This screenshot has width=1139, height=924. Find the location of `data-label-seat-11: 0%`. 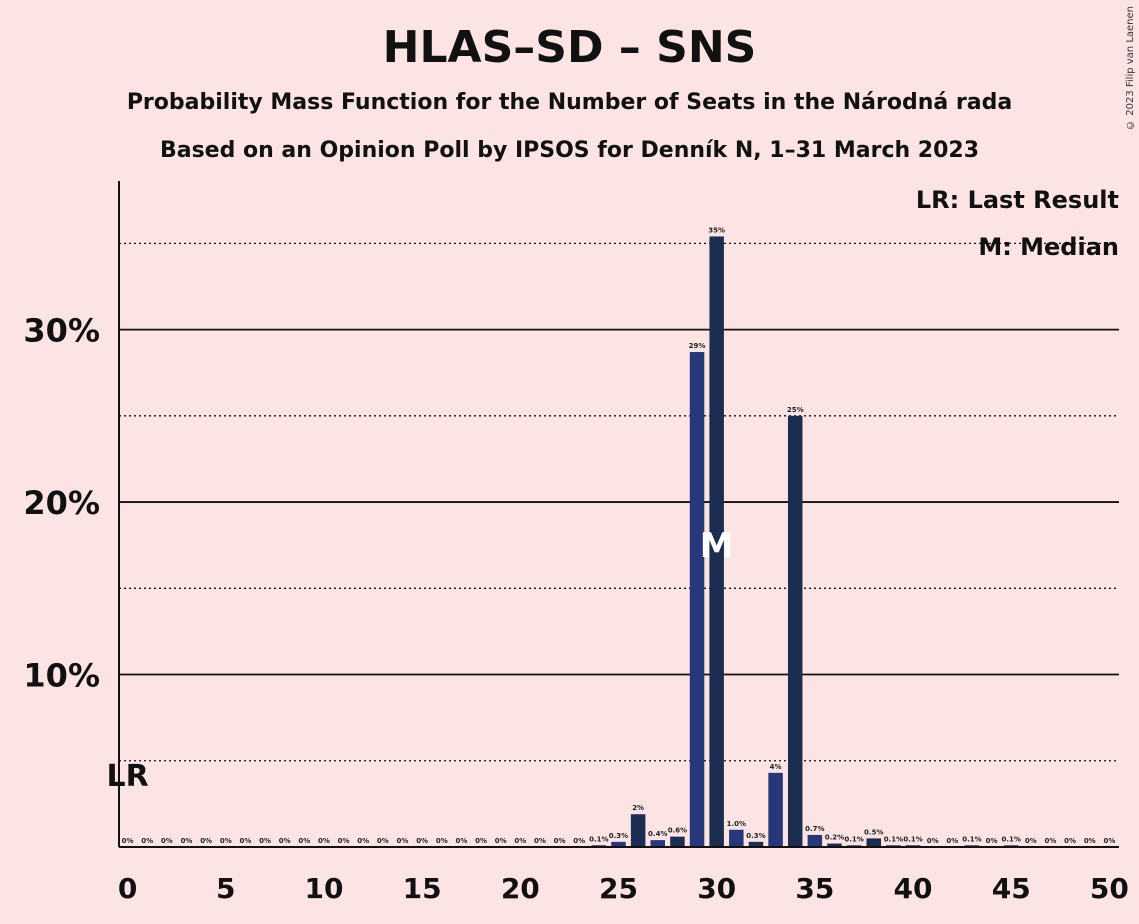

data-label-seat-11: 0% is located at coordinates (344, 841).